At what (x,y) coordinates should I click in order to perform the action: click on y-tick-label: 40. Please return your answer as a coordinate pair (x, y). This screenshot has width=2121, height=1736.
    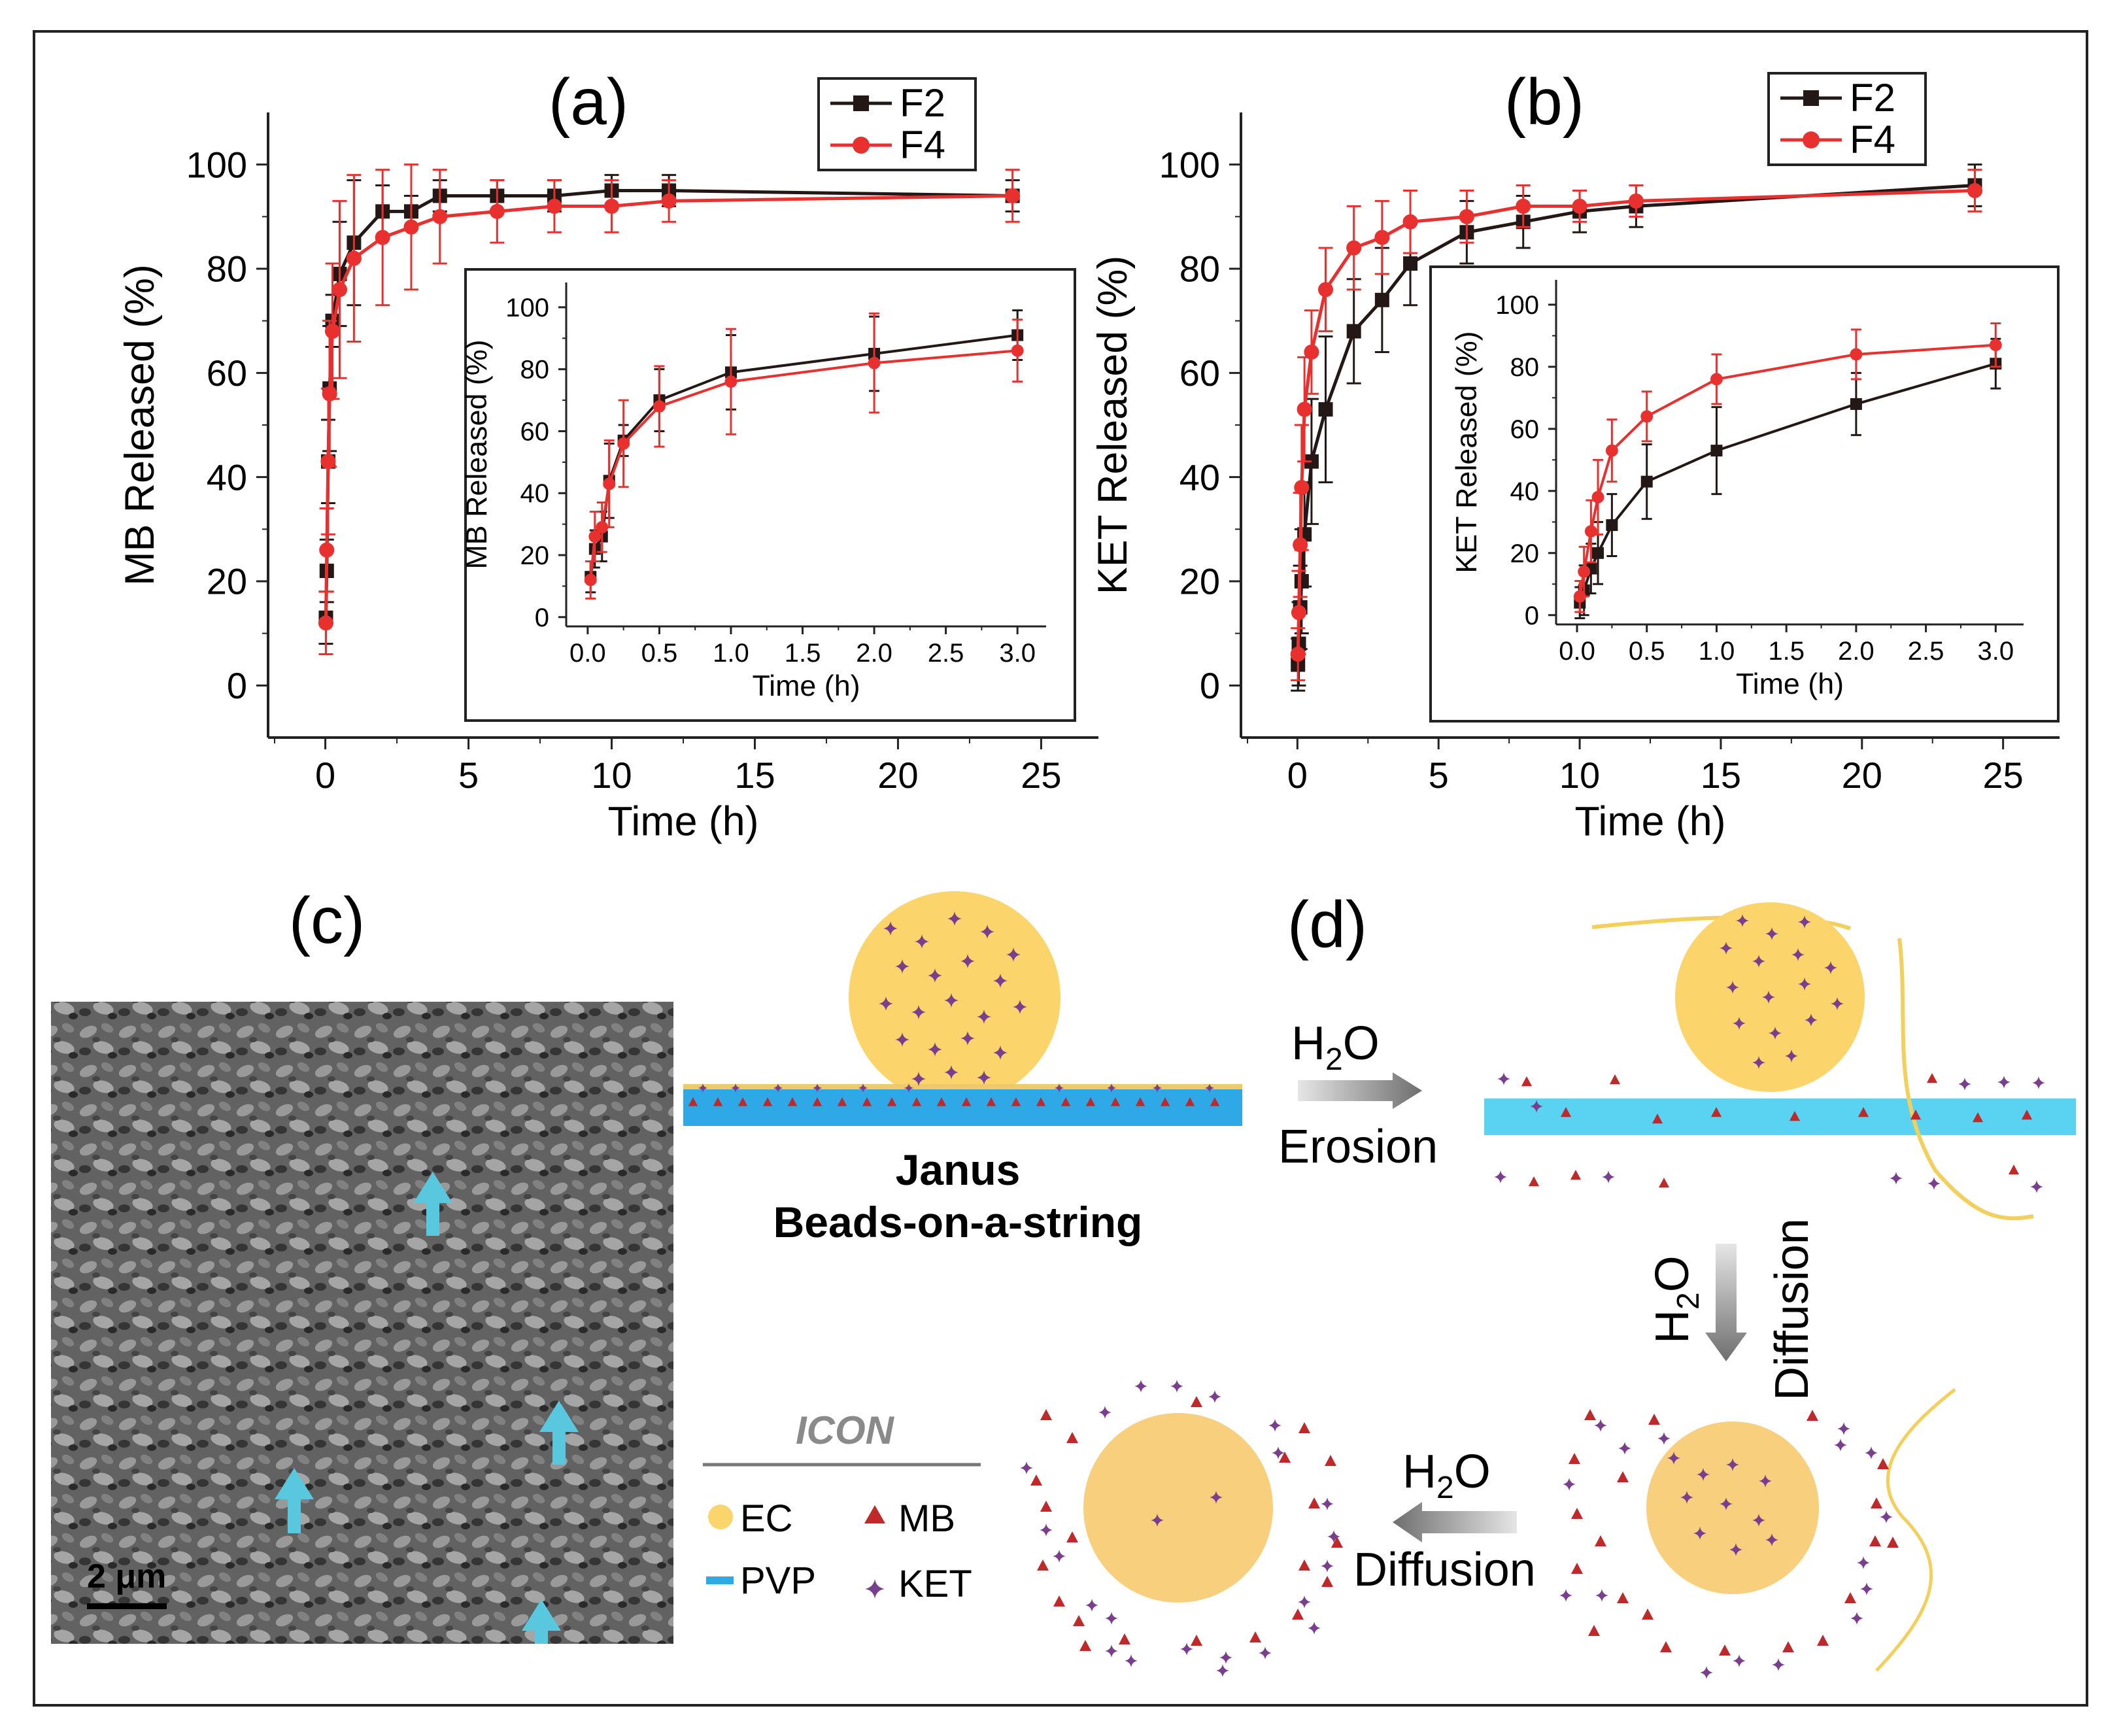
    Looking at the image, I should click on (1525, 491).